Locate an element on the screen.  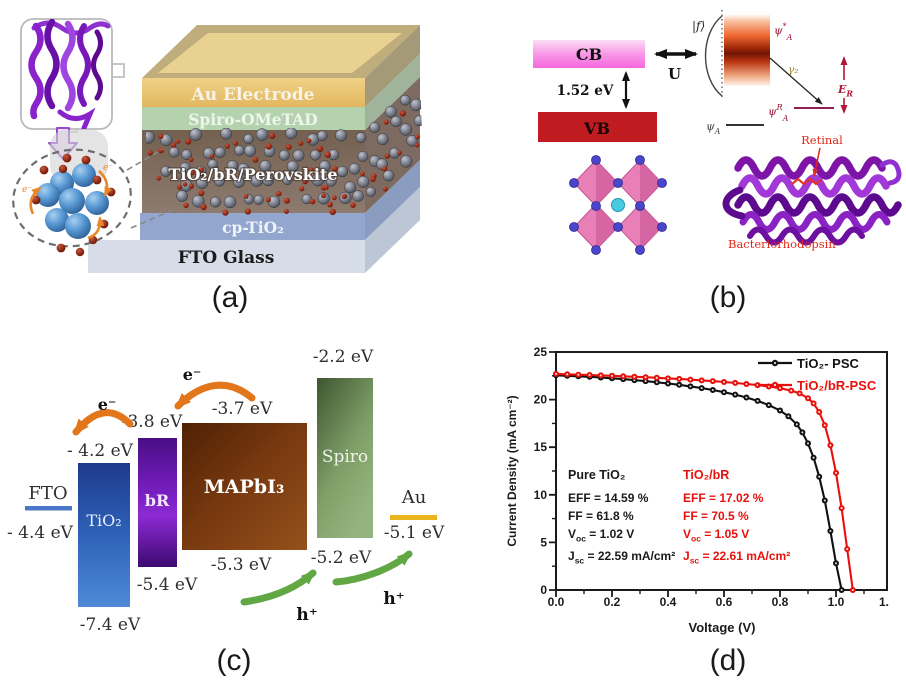
au-level: -5.1 eV is located at coordinates (414, 533).